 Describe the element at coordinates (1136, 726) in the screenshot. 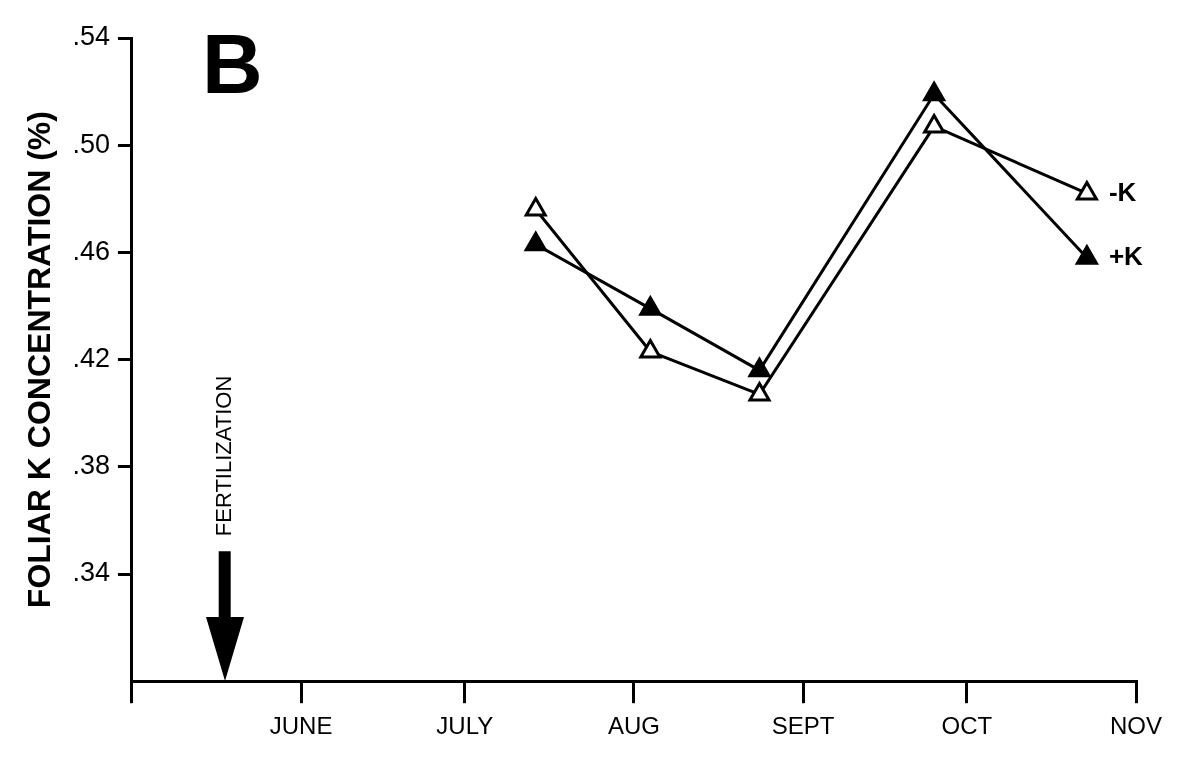

I see `x-tick-label: NOV` at that location.